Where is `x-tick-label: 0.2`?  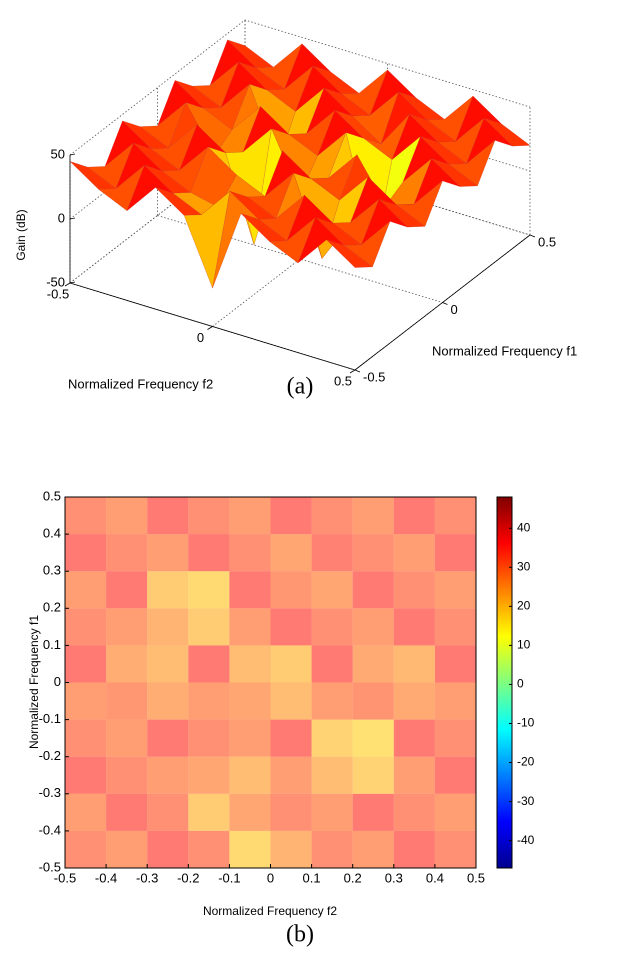 x-tick-label: 0.2 is located at coordinates (353, 877).